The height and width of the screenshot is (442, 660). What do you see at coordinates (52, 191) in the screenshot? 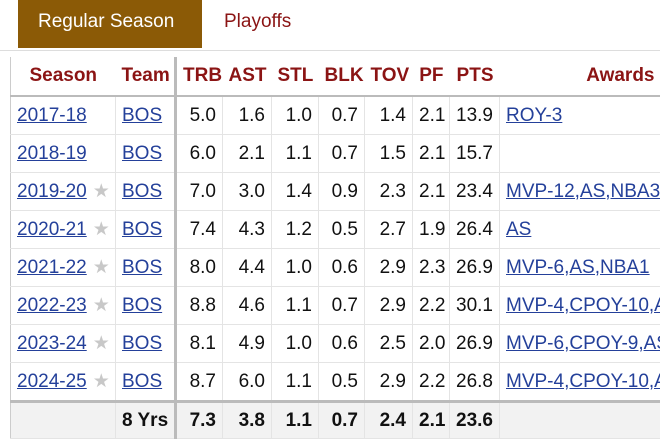
I see `season-link: 2019-20` at bounding box center [52, 191].